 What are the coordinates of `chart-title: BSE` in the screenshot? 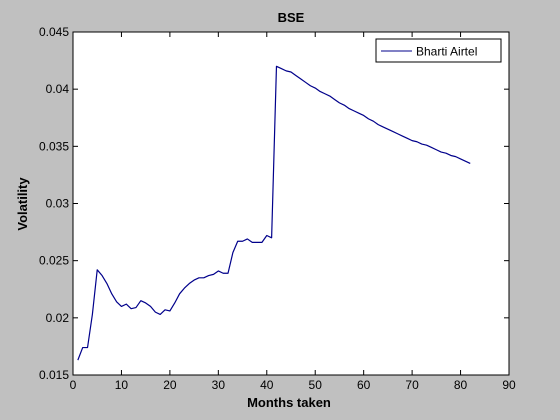 It's located at (291, 17).